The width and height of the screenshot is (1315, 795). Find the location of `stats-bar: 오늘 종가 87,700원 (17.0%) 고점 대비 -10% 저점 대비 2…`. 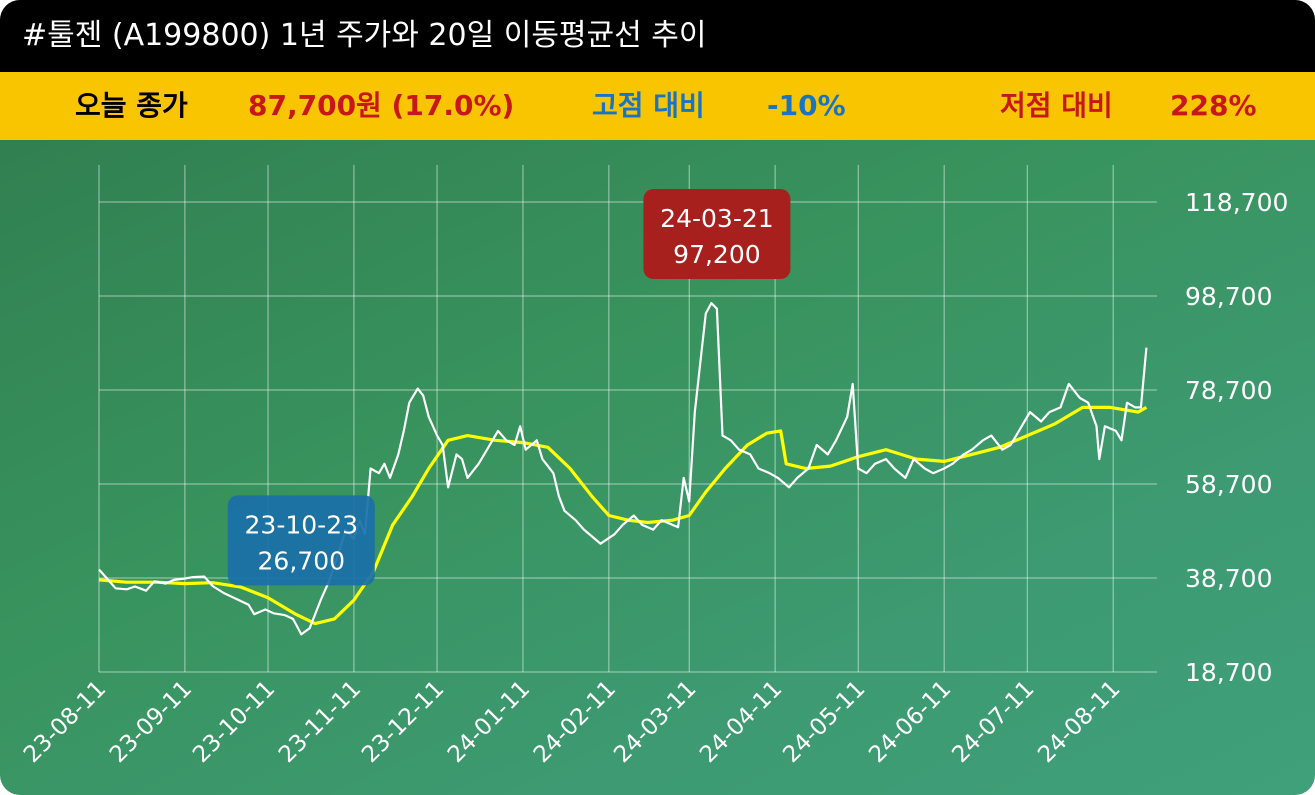

stats-bar: 오늘 종가 87,700원 (17.0%) 고점 대비 -10% 저점 대비 2… is located at coordinates (657, 106).